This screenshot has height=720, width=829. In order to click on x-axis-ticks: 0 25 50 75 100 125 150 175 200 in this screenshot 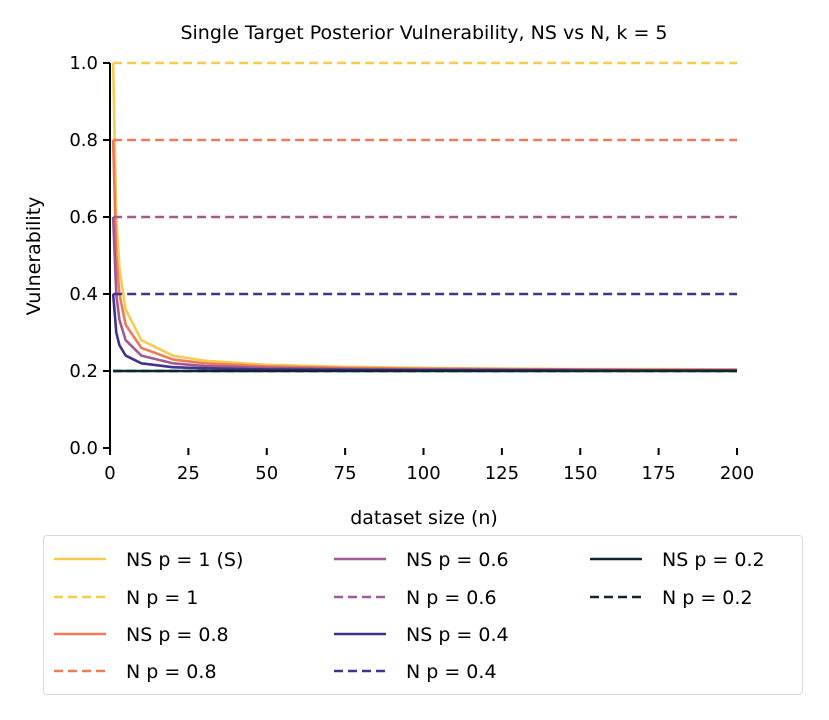, I will do `click(429, 466)`.